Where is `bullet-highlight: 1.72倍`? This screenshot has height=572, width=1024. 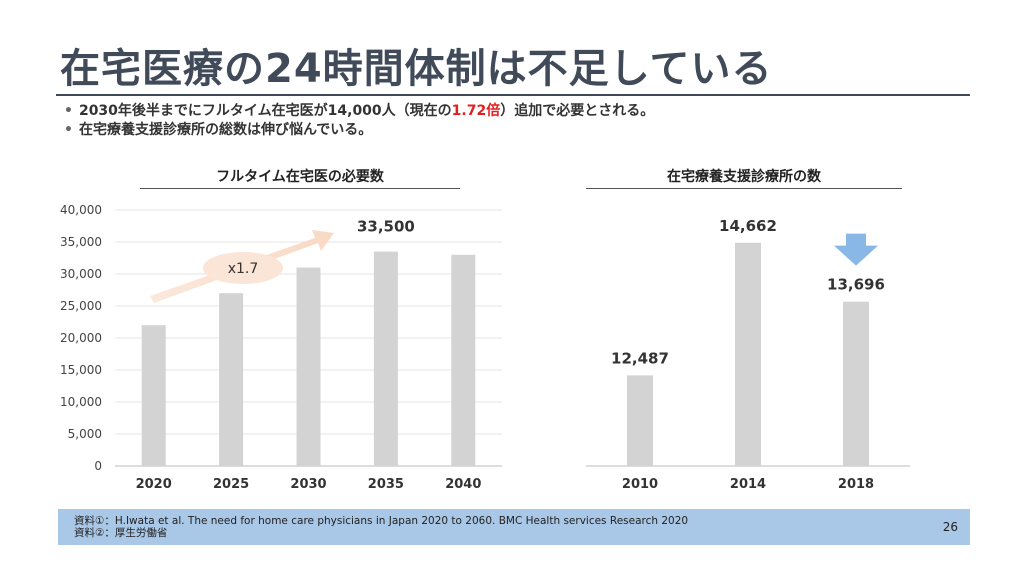
bullet-highlight: 1.72倍 is located at coordinates (476, 111).